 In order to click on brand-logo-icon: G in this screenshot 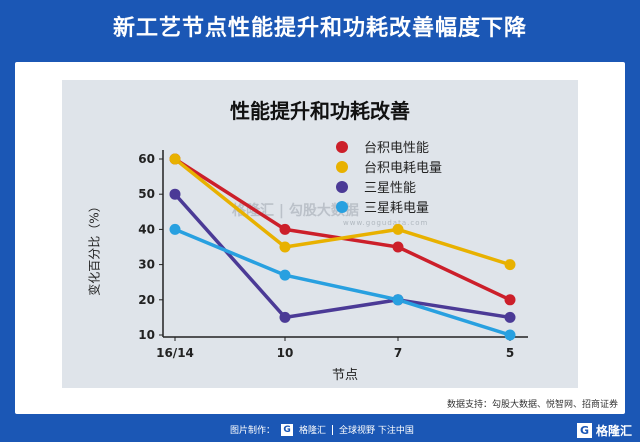, I will do `click(287, 429)`.